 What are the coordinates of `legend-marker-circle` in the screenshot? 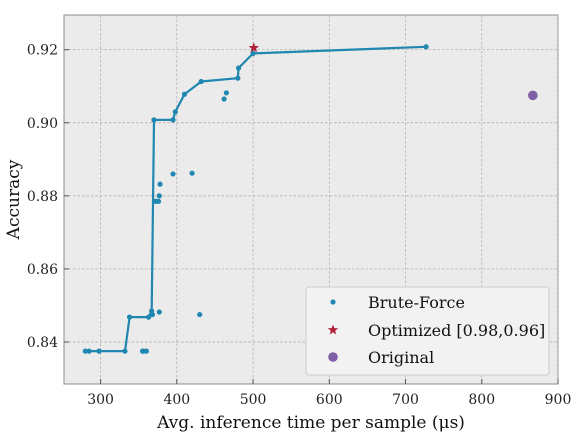 It's located at (333, 357).